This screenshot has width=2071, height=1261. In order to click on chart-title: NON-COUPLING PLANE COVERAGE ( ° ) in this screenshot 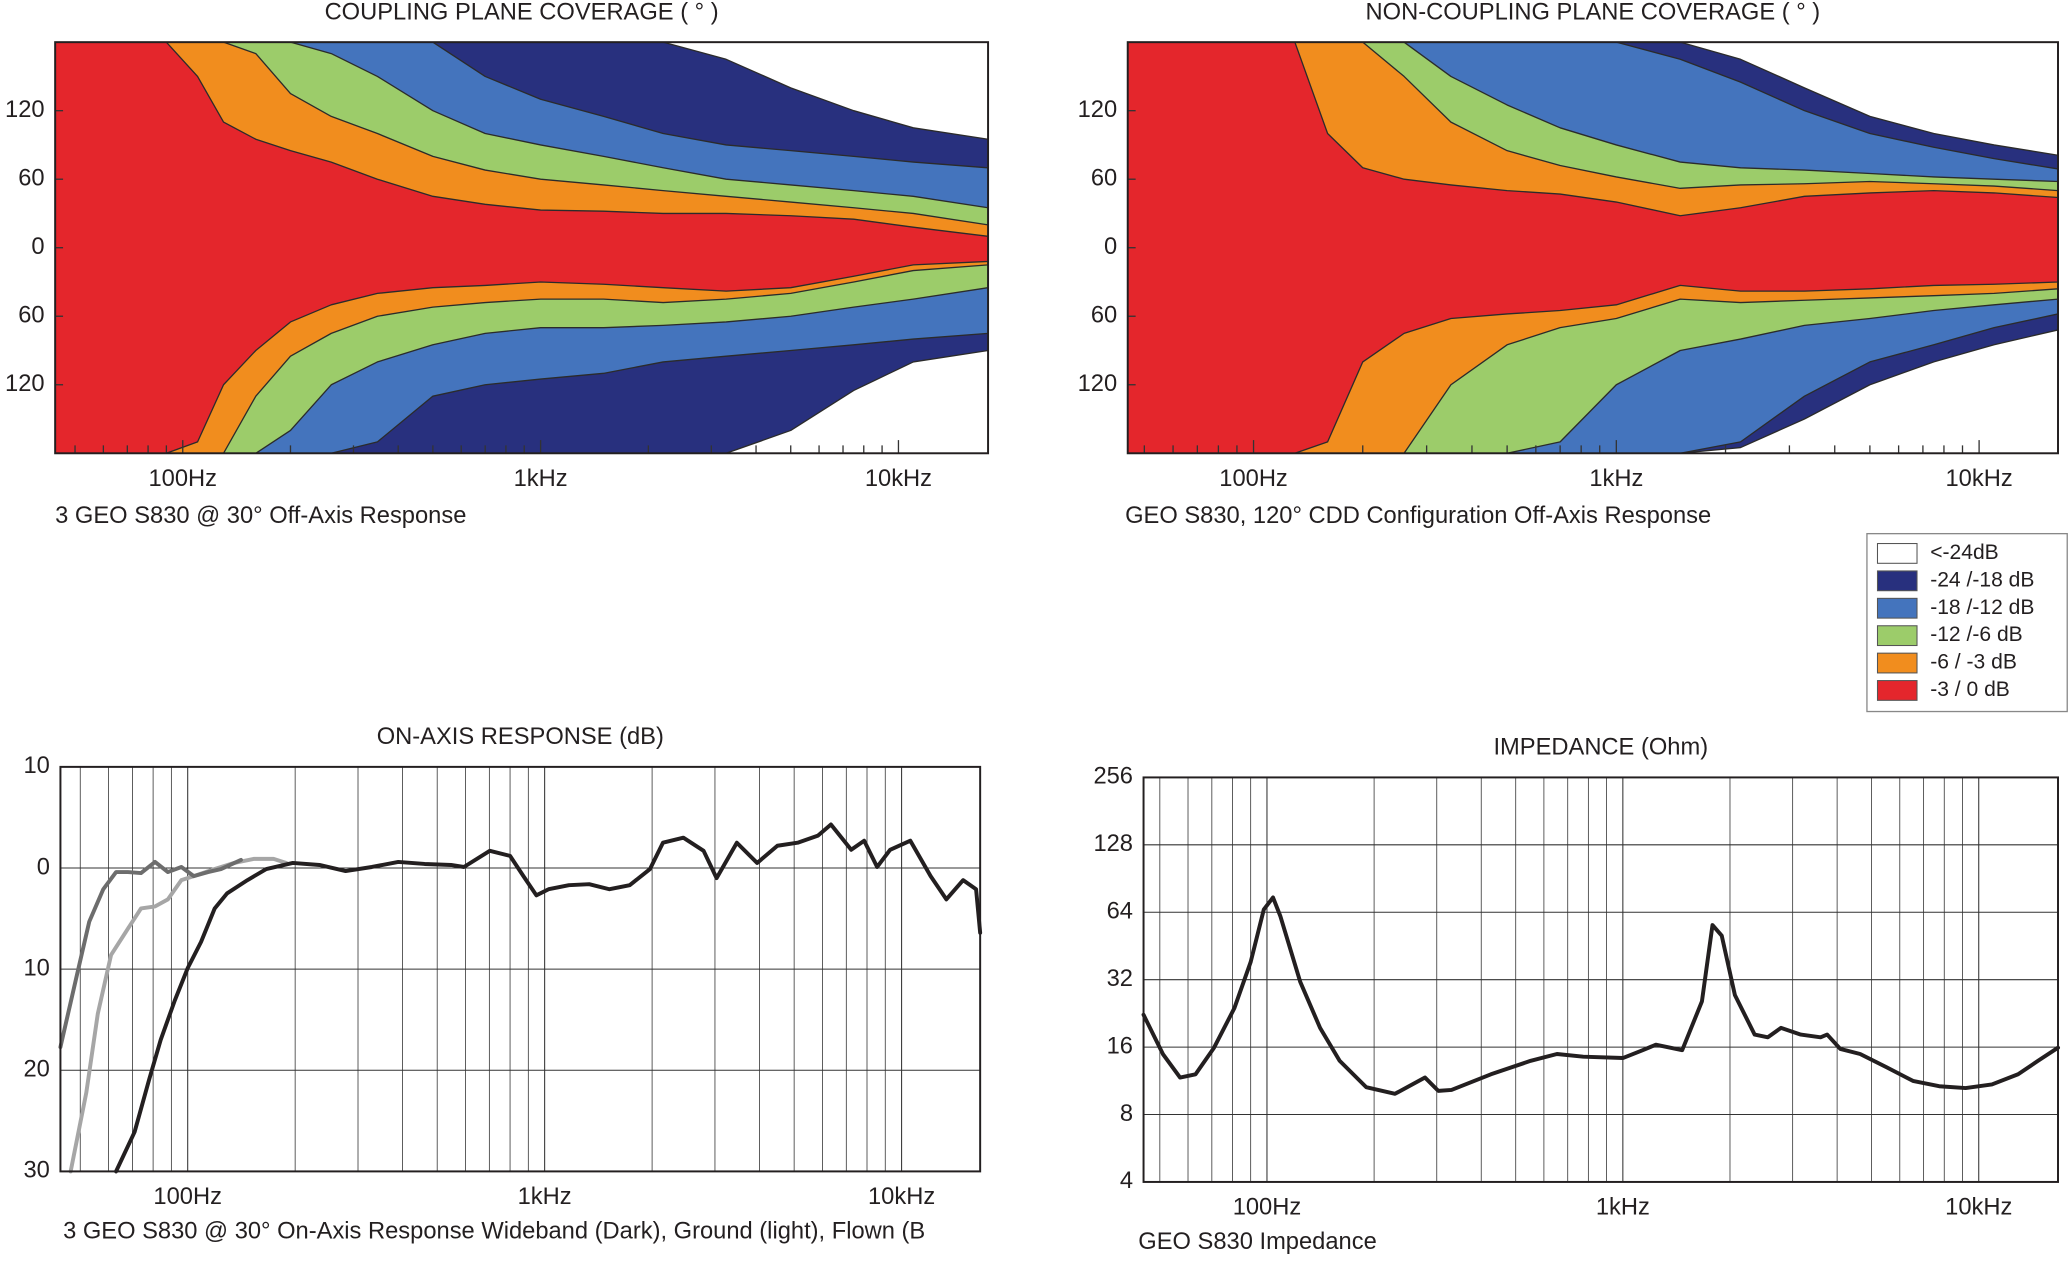, I will do `click(1593, 12)`.